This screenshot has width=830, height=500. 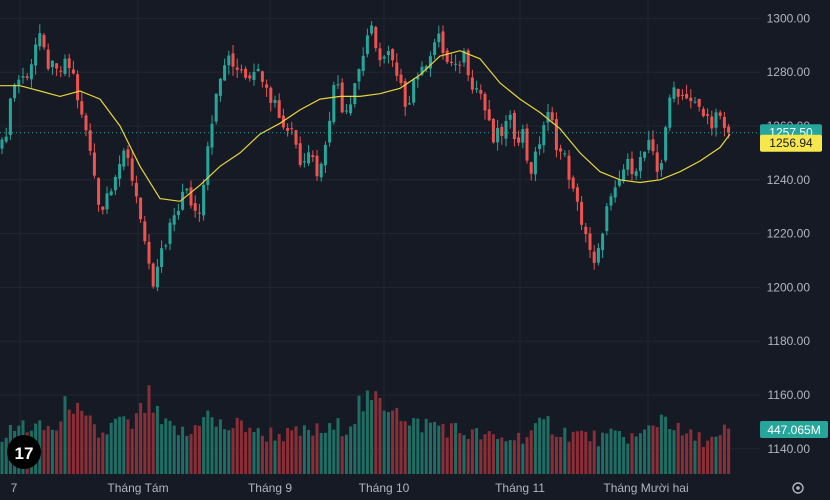 I want to click on settings-gear-icon, so click(x=798, y=488).